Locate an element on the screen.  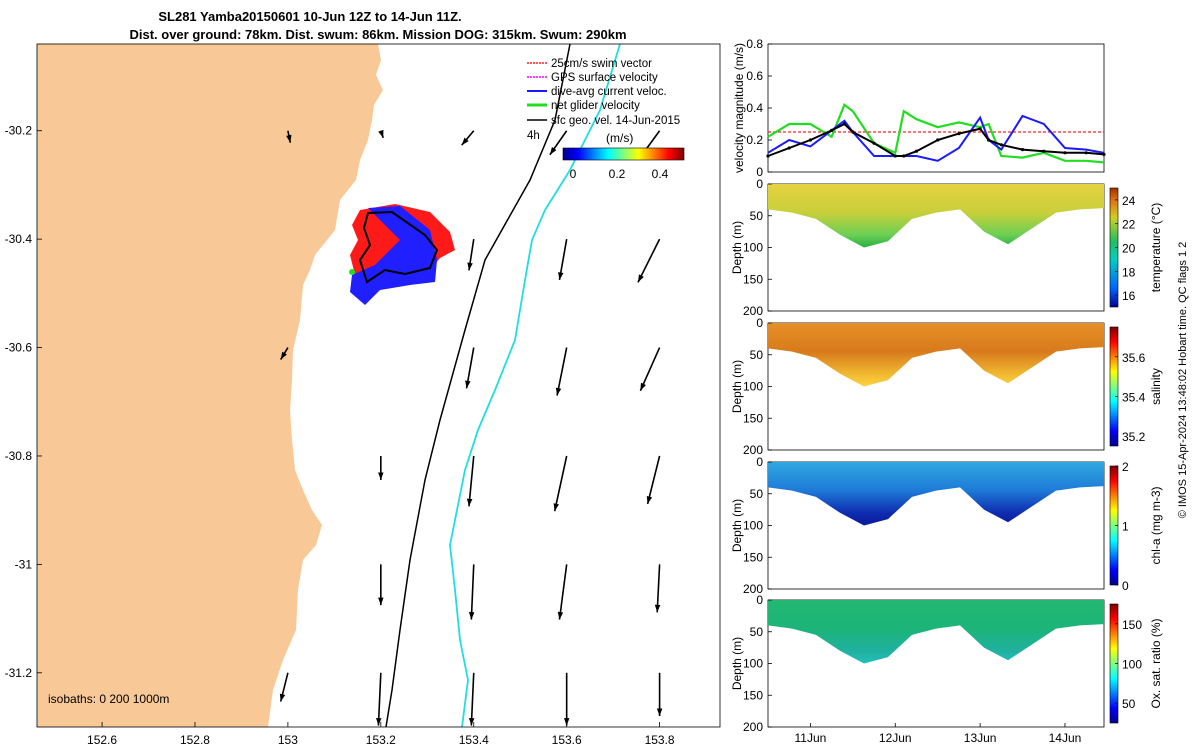
map-y-ticks: -30.2 -30.4 -30.6 -30.8 -31 -31.2 is located at coordinates (23, 402).